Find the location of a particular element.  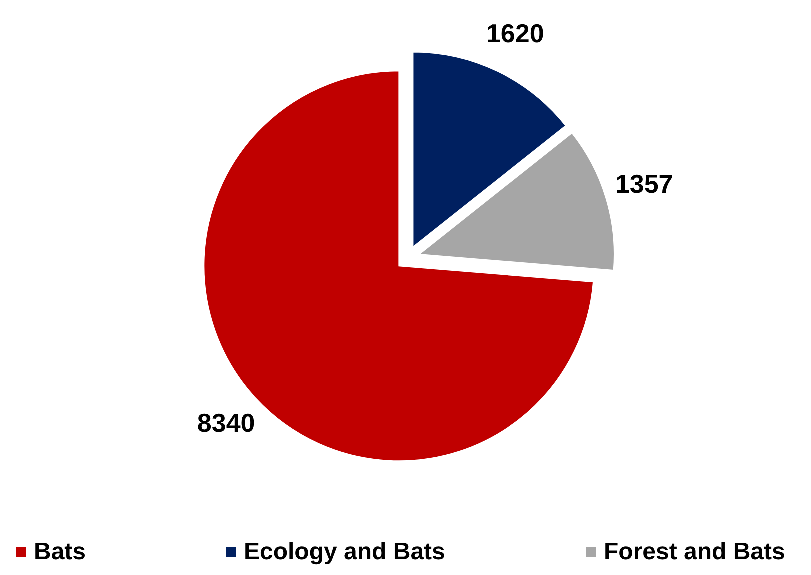

legend-label: Ecology and Bats is located at coordinates (345, 552).